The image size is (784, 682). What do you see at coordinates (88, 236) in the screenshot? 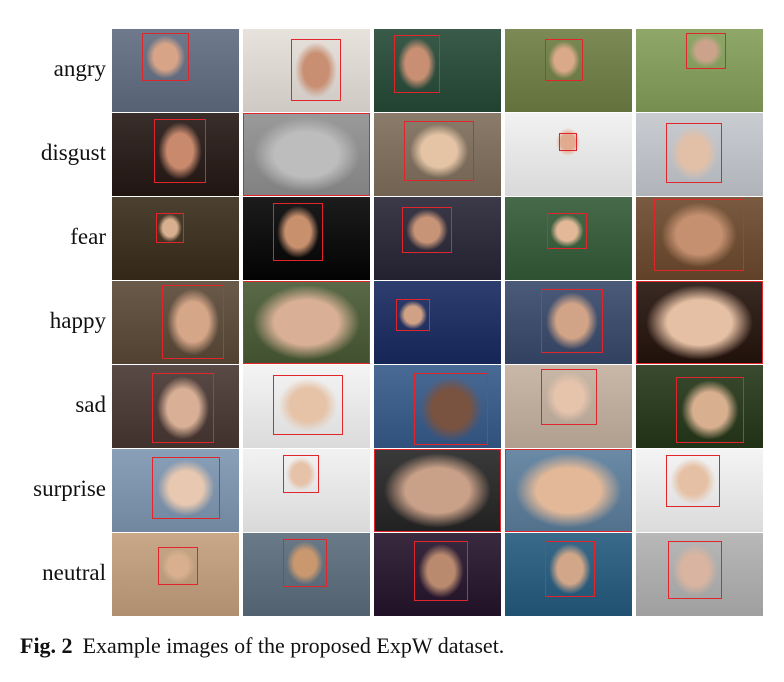
I see `row-label-2: fear` at bounding box center [88, 236].